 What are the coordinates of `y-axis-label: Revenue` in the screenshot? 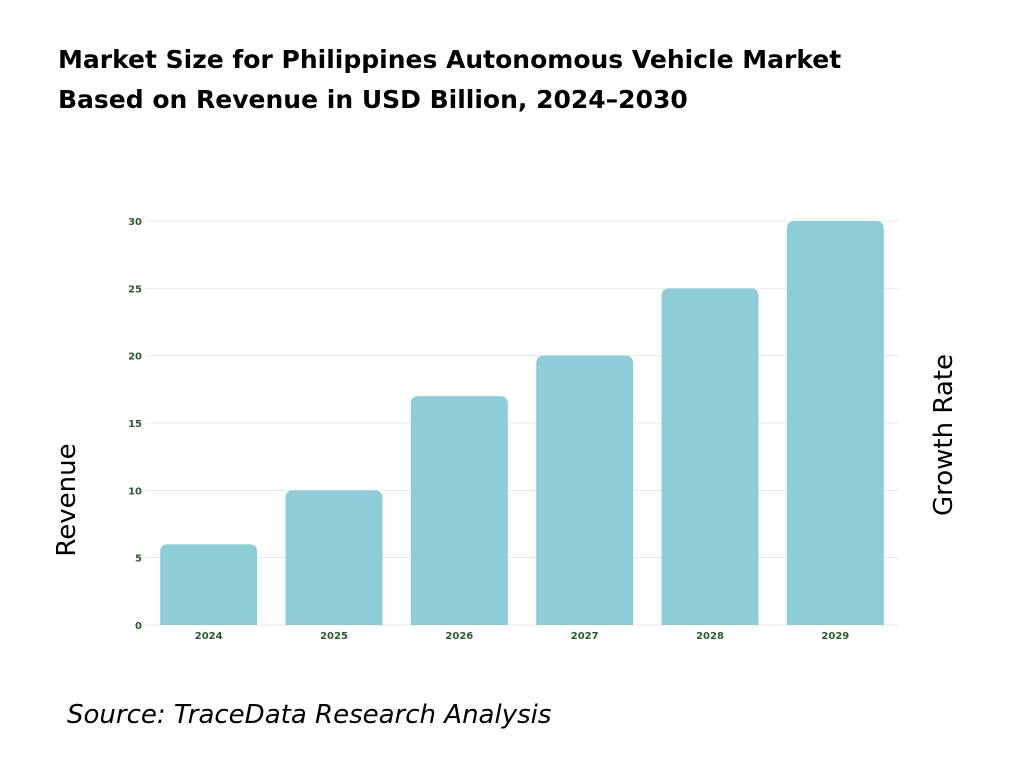 It's located at (67, 500).